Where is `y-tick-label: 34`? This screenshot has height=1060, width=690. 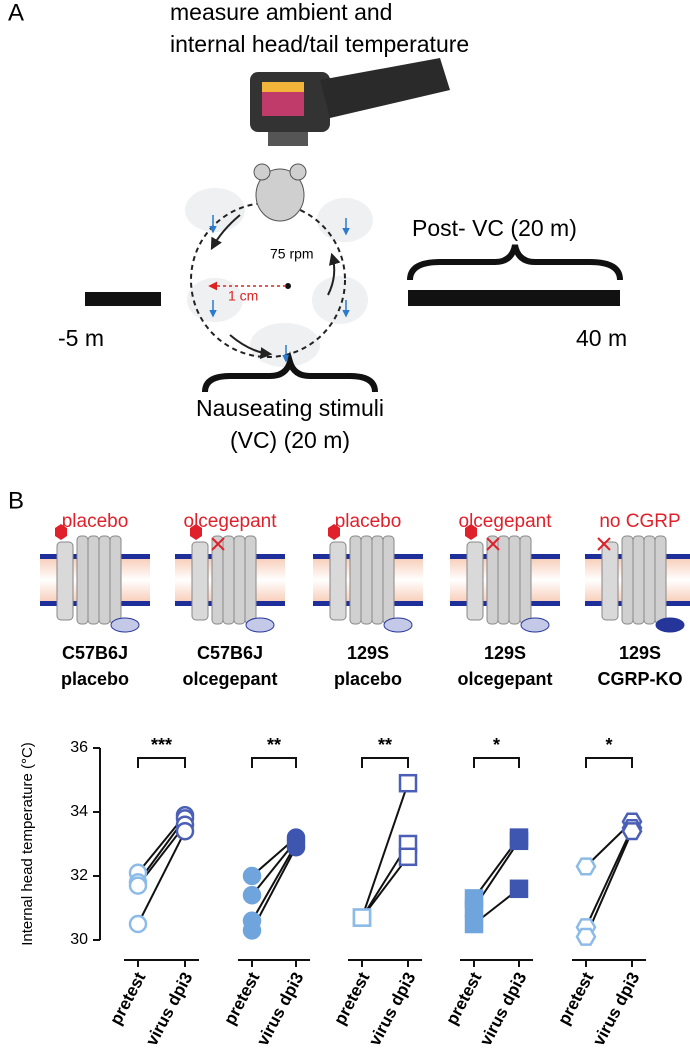
y-tick-label: 34 is located at coordinates (79, 811).